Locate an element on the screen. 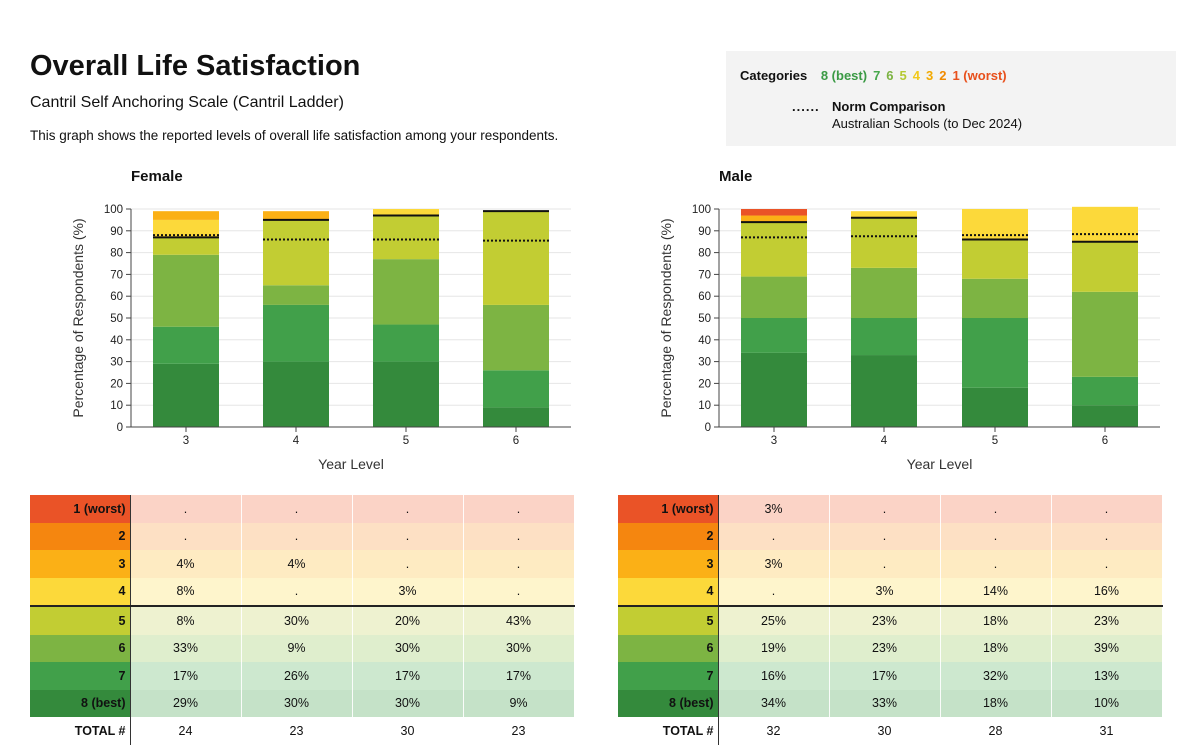 This screenshot has height=753, width=1200. y-axis-title: Percentage of Respondents (%) is located at coordinates (78, 317).